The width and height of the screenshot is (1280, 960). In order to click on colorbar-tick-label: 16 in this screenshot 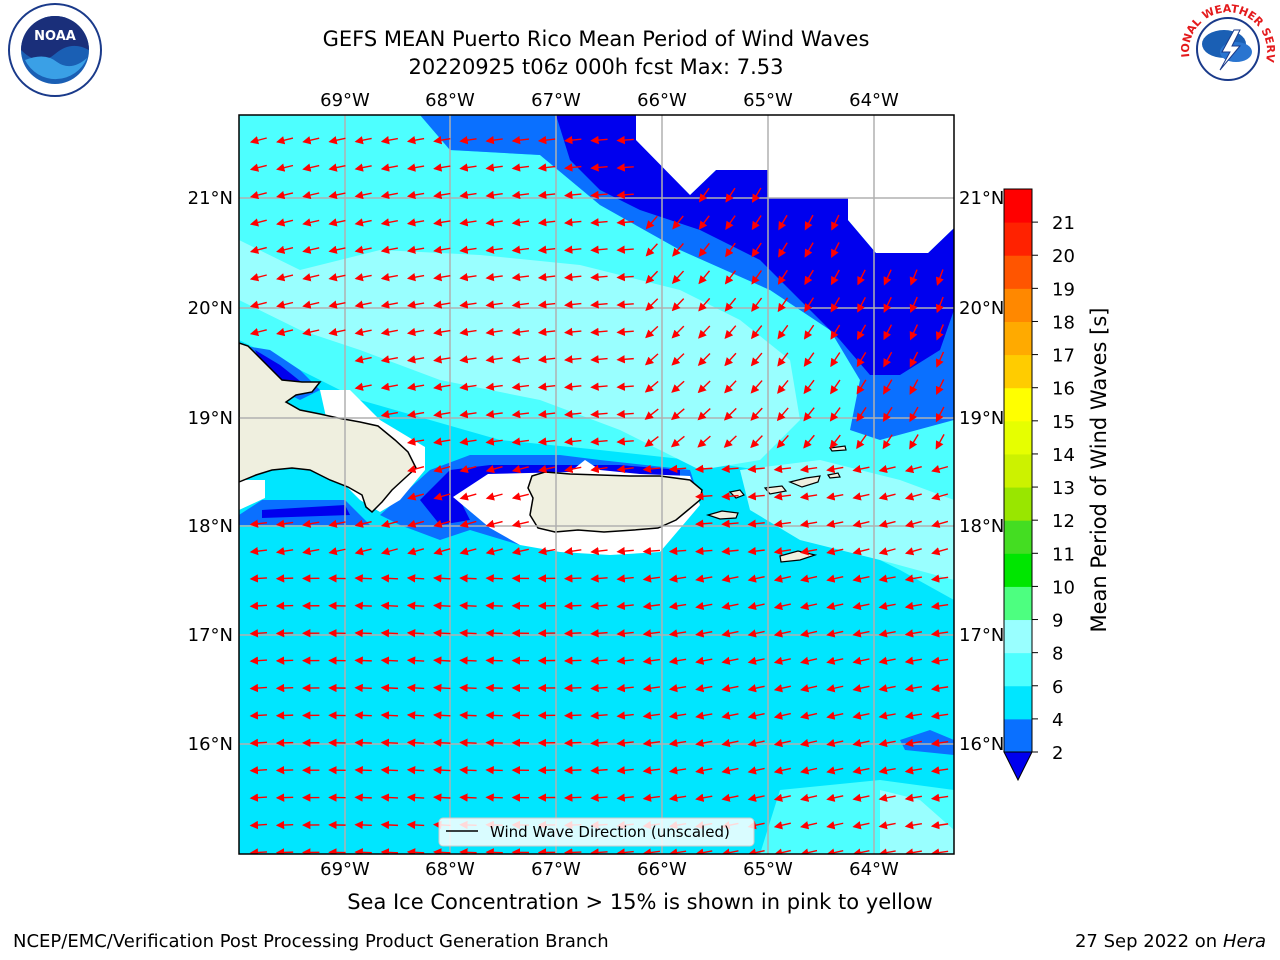, I will do `click(1063, 389)`.